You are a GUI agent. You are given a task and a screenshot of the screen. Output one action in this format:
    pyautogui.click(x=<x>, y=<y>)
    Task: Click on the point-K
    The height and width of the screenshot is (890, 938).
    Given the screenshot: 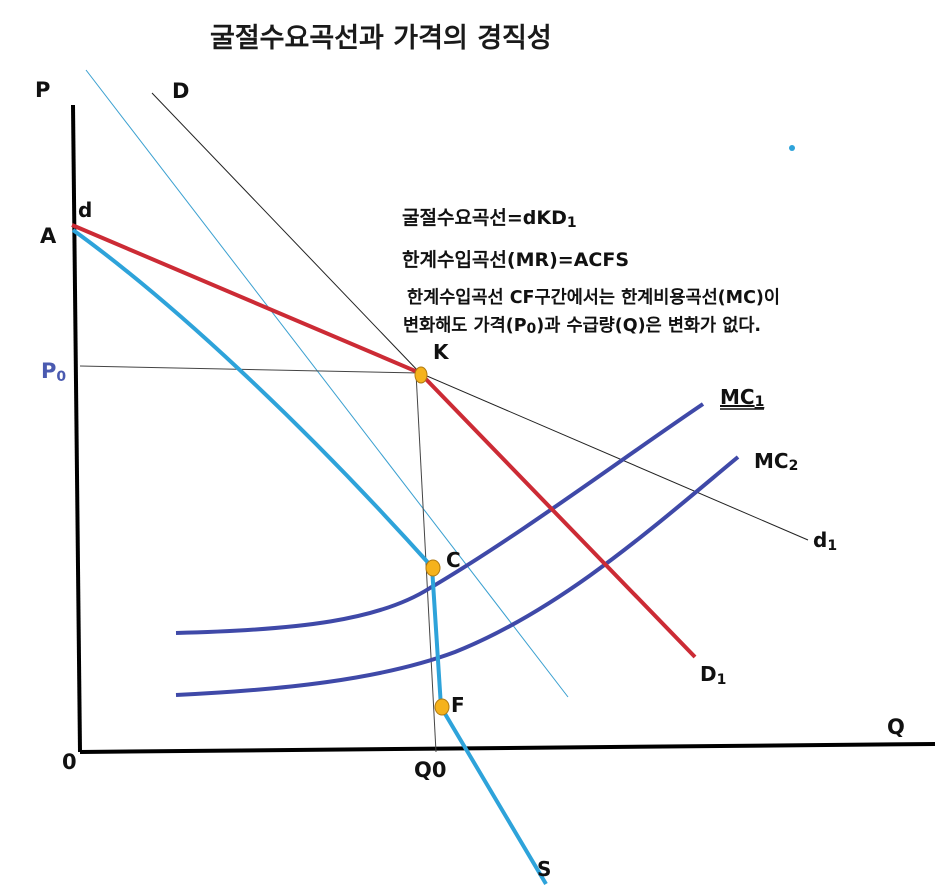 What is the action you would take?
    pyautogui.click(x=421, y=375)
    